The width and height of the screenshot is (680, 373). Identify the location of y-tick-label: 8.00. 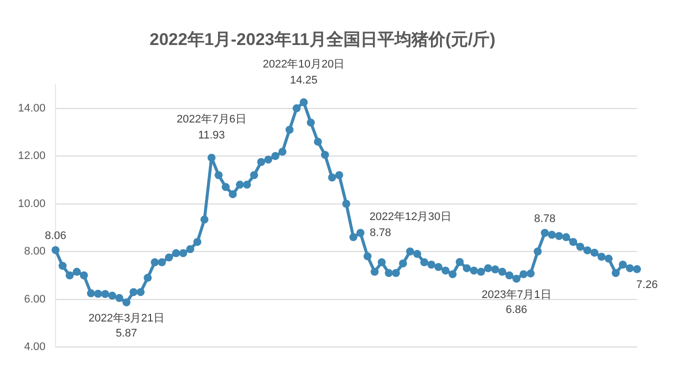
(35, 252).